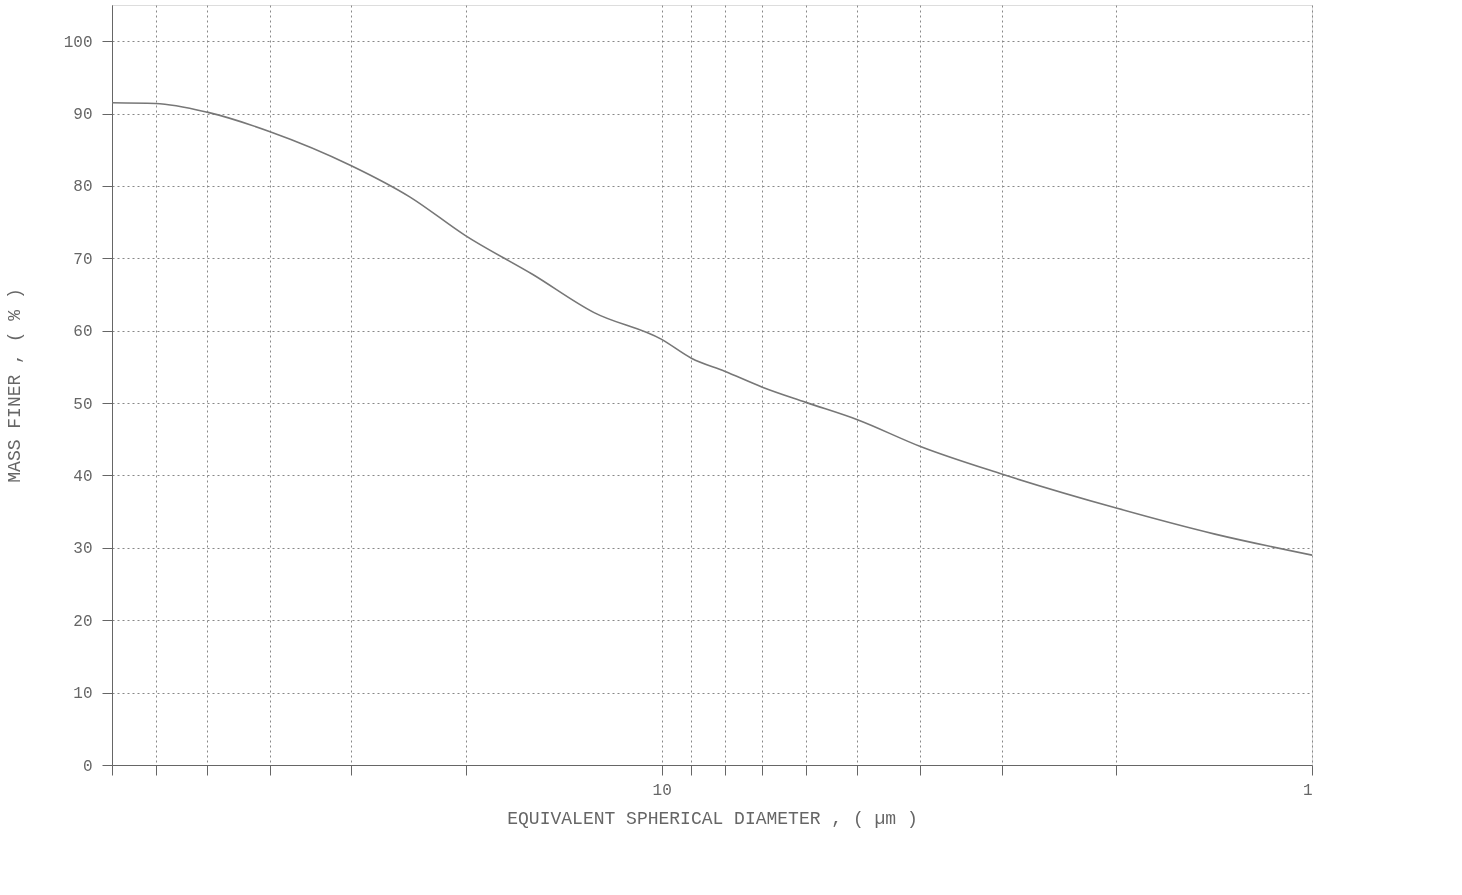  Describe the element at coordinates (78, 42) in the screenshot. I see `y-tick-label: 100` at that location.